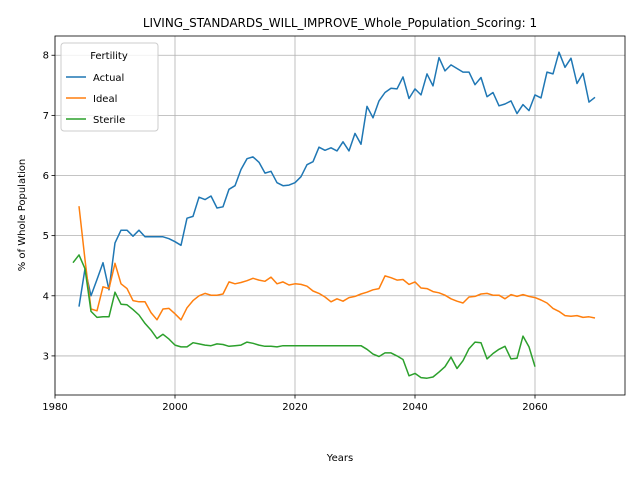 This screenshot has width=640, height=480. Describe the element at coordinates (109, 120) in the screenshot. I see `legend-label-sterile: Sterile` at that location.